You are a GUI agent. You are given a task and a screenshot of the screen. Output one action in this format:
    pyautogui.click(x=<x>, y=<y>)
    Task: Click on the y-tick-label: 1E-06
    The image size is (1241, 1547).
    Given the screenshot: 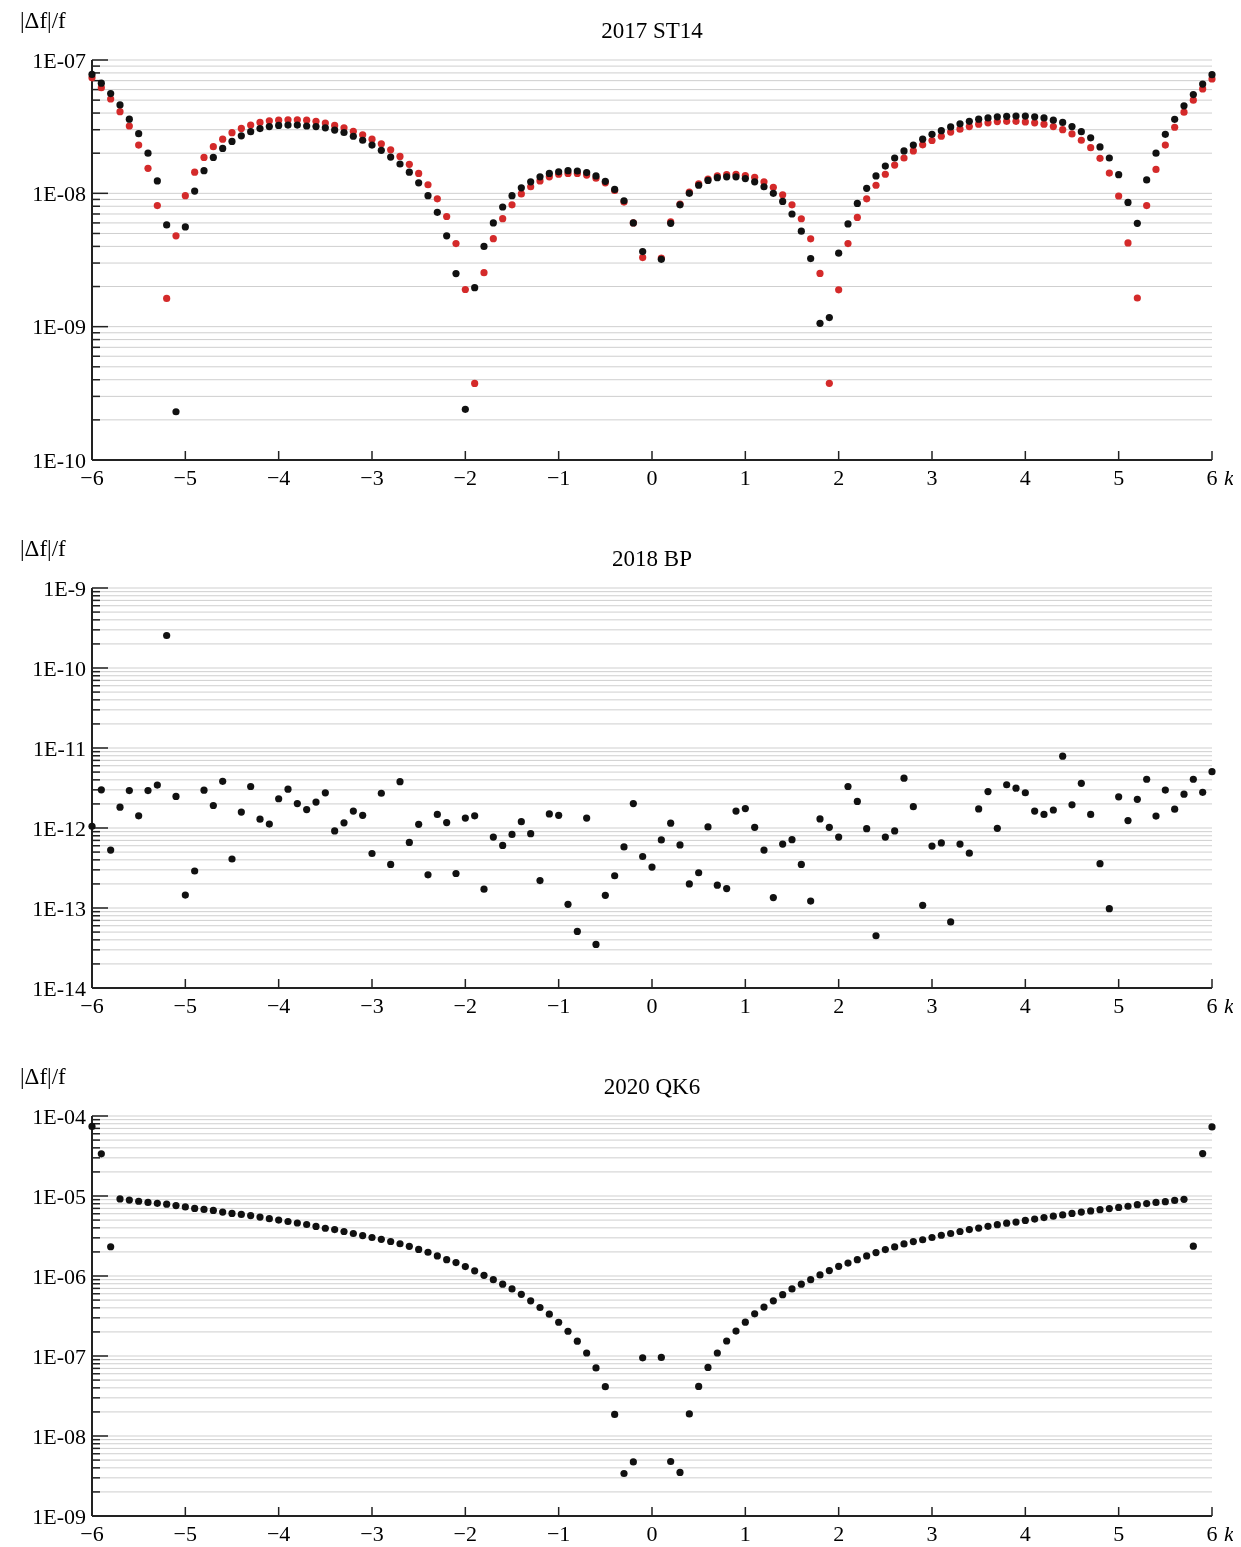 What is the action you would take?
    pyautogui.click(x=59, y=1276)
    